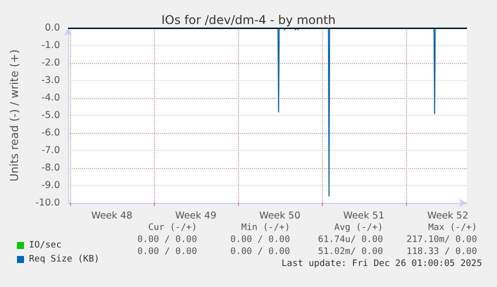  What do you see at coordinates (50, 98) in the screenshot?
I see `y-tick-label: -4.0` at bounding box center [50, 98].